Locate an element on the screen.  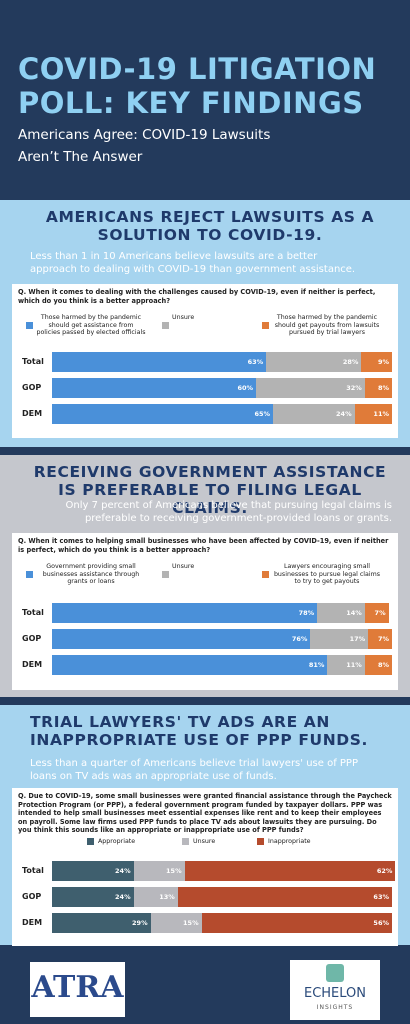
logo: ATRA is located at coordinates (77, 989).